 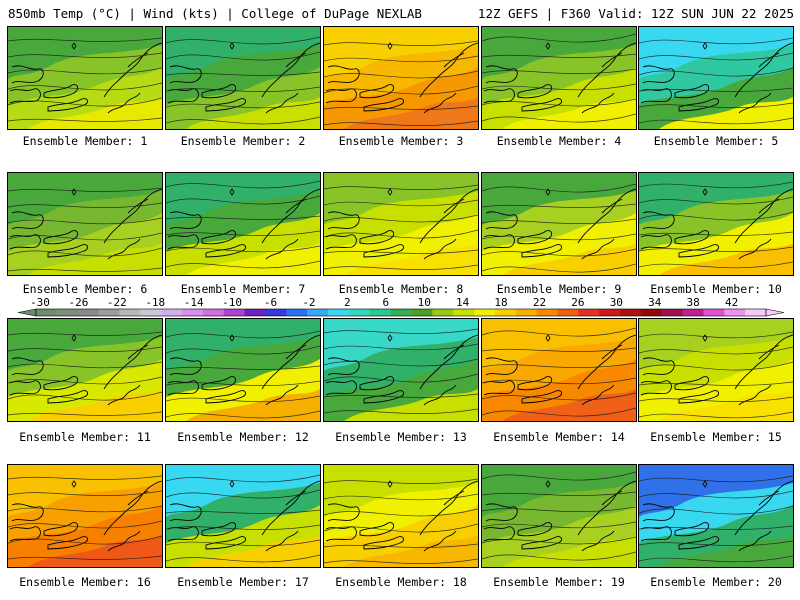 I want to click on colorbar-tick-label: 38, so click(x=693, y=302).